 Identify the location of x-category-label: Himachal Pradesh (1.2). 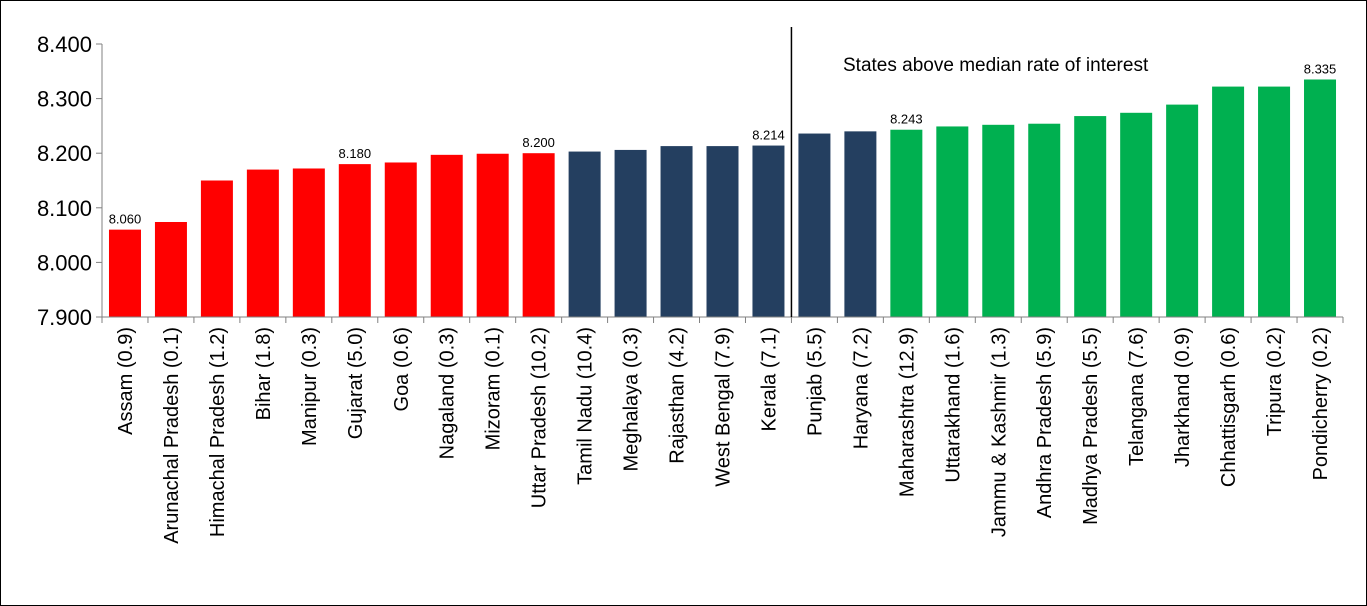
(218, 432).